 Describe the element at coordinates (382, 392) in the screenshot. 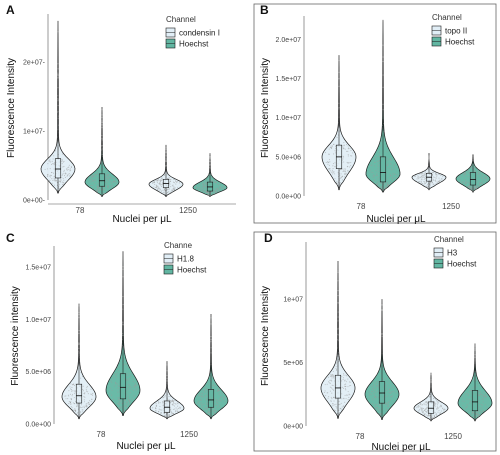

I see `box` at that location.